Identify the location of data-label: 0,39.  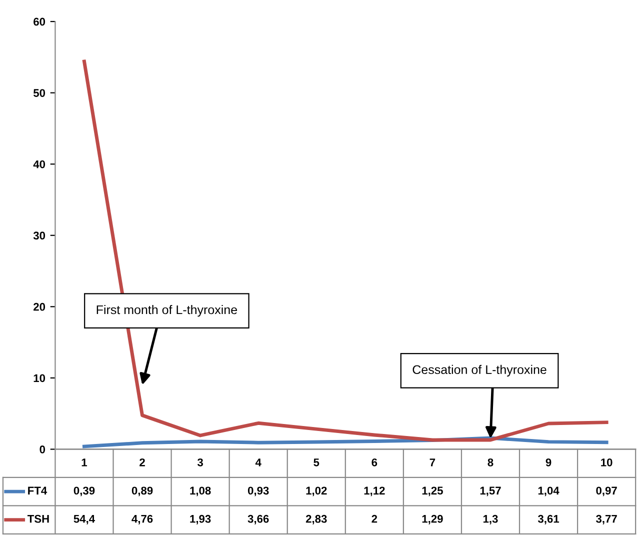
(84, 491).